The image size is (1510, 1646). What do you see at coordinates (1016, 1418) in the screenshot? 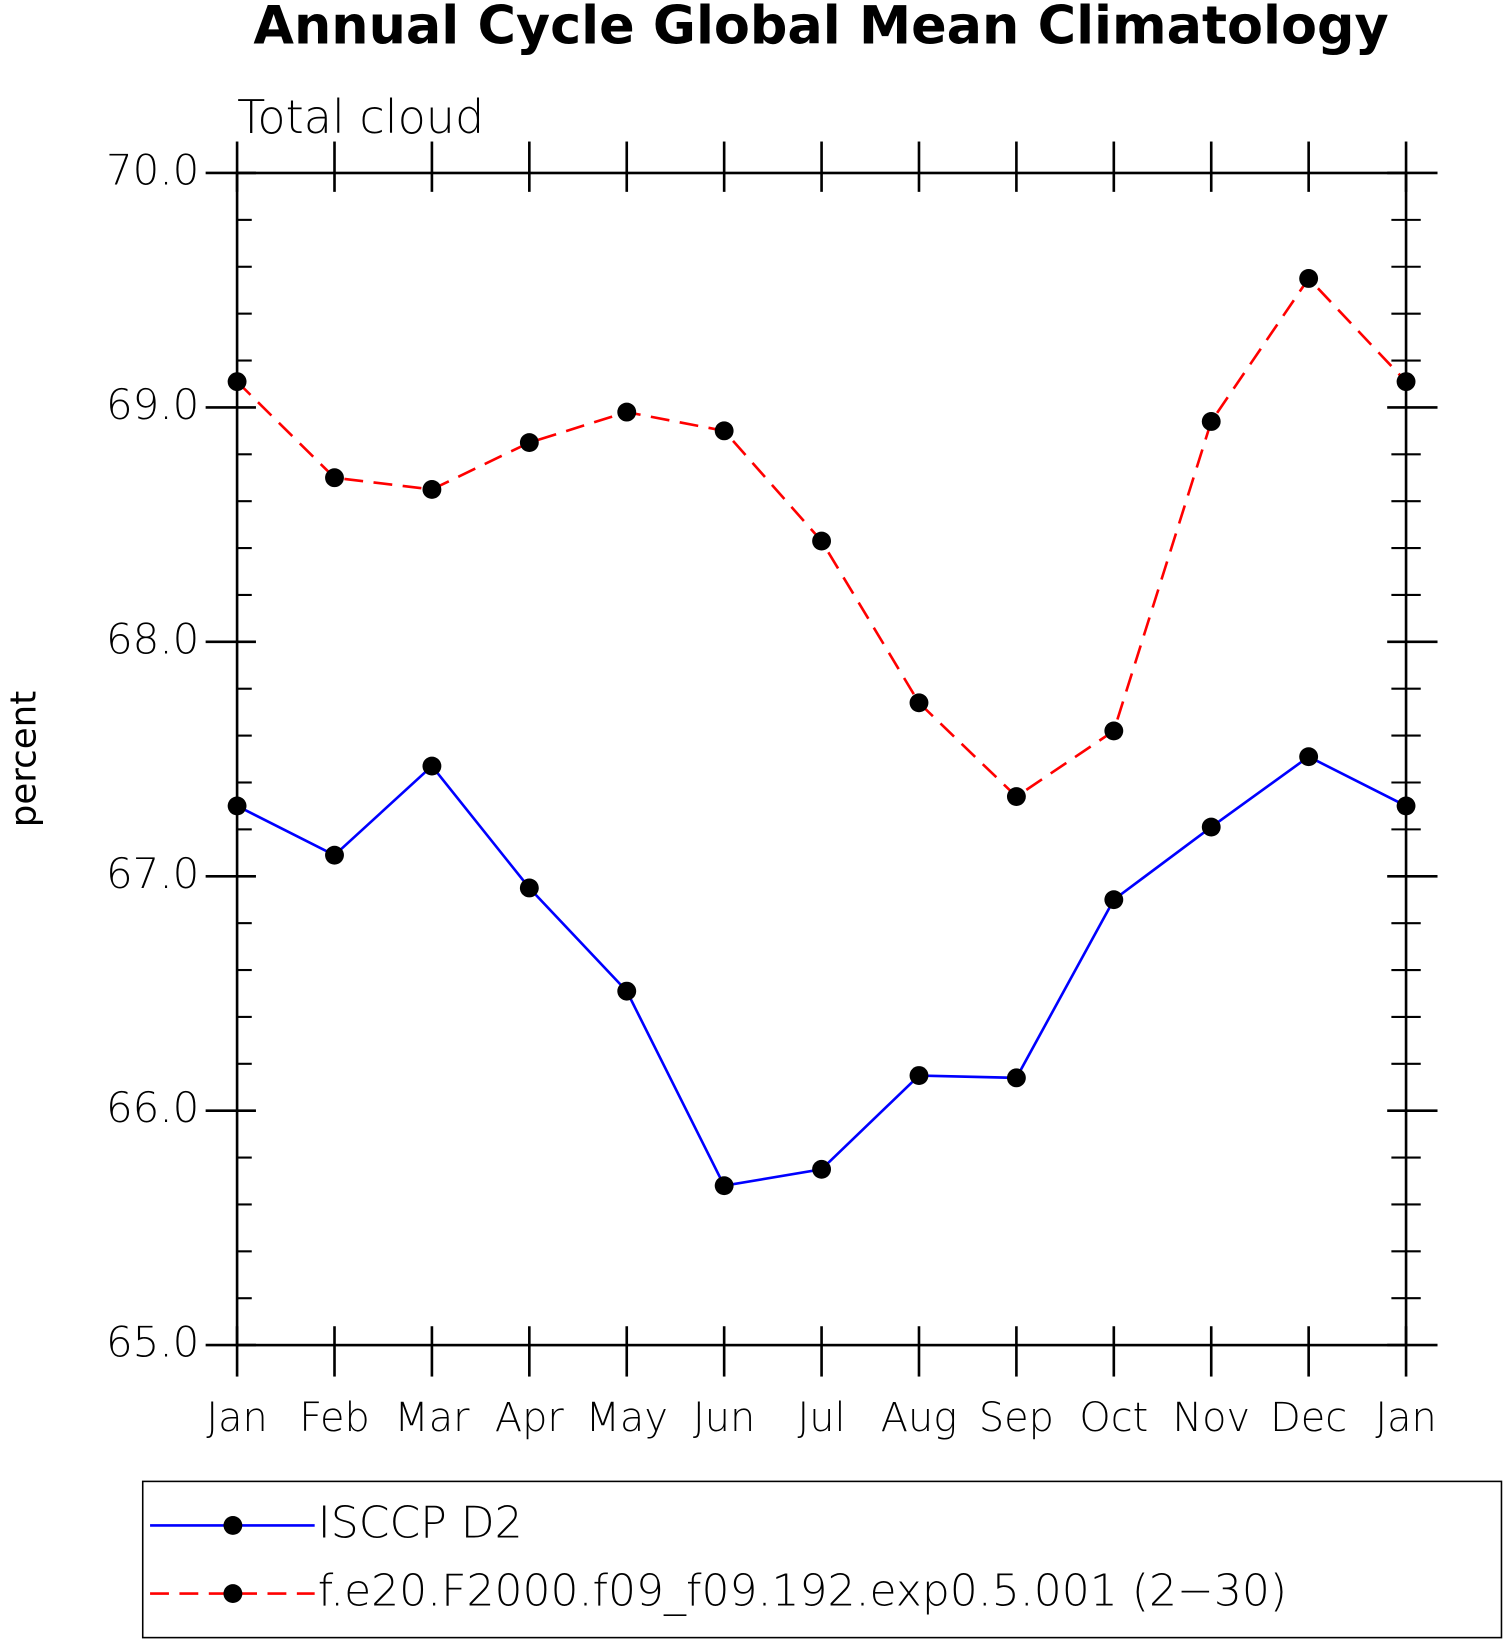
I see `x-tick-label: Sep` at bounding box center [1016, 1418].